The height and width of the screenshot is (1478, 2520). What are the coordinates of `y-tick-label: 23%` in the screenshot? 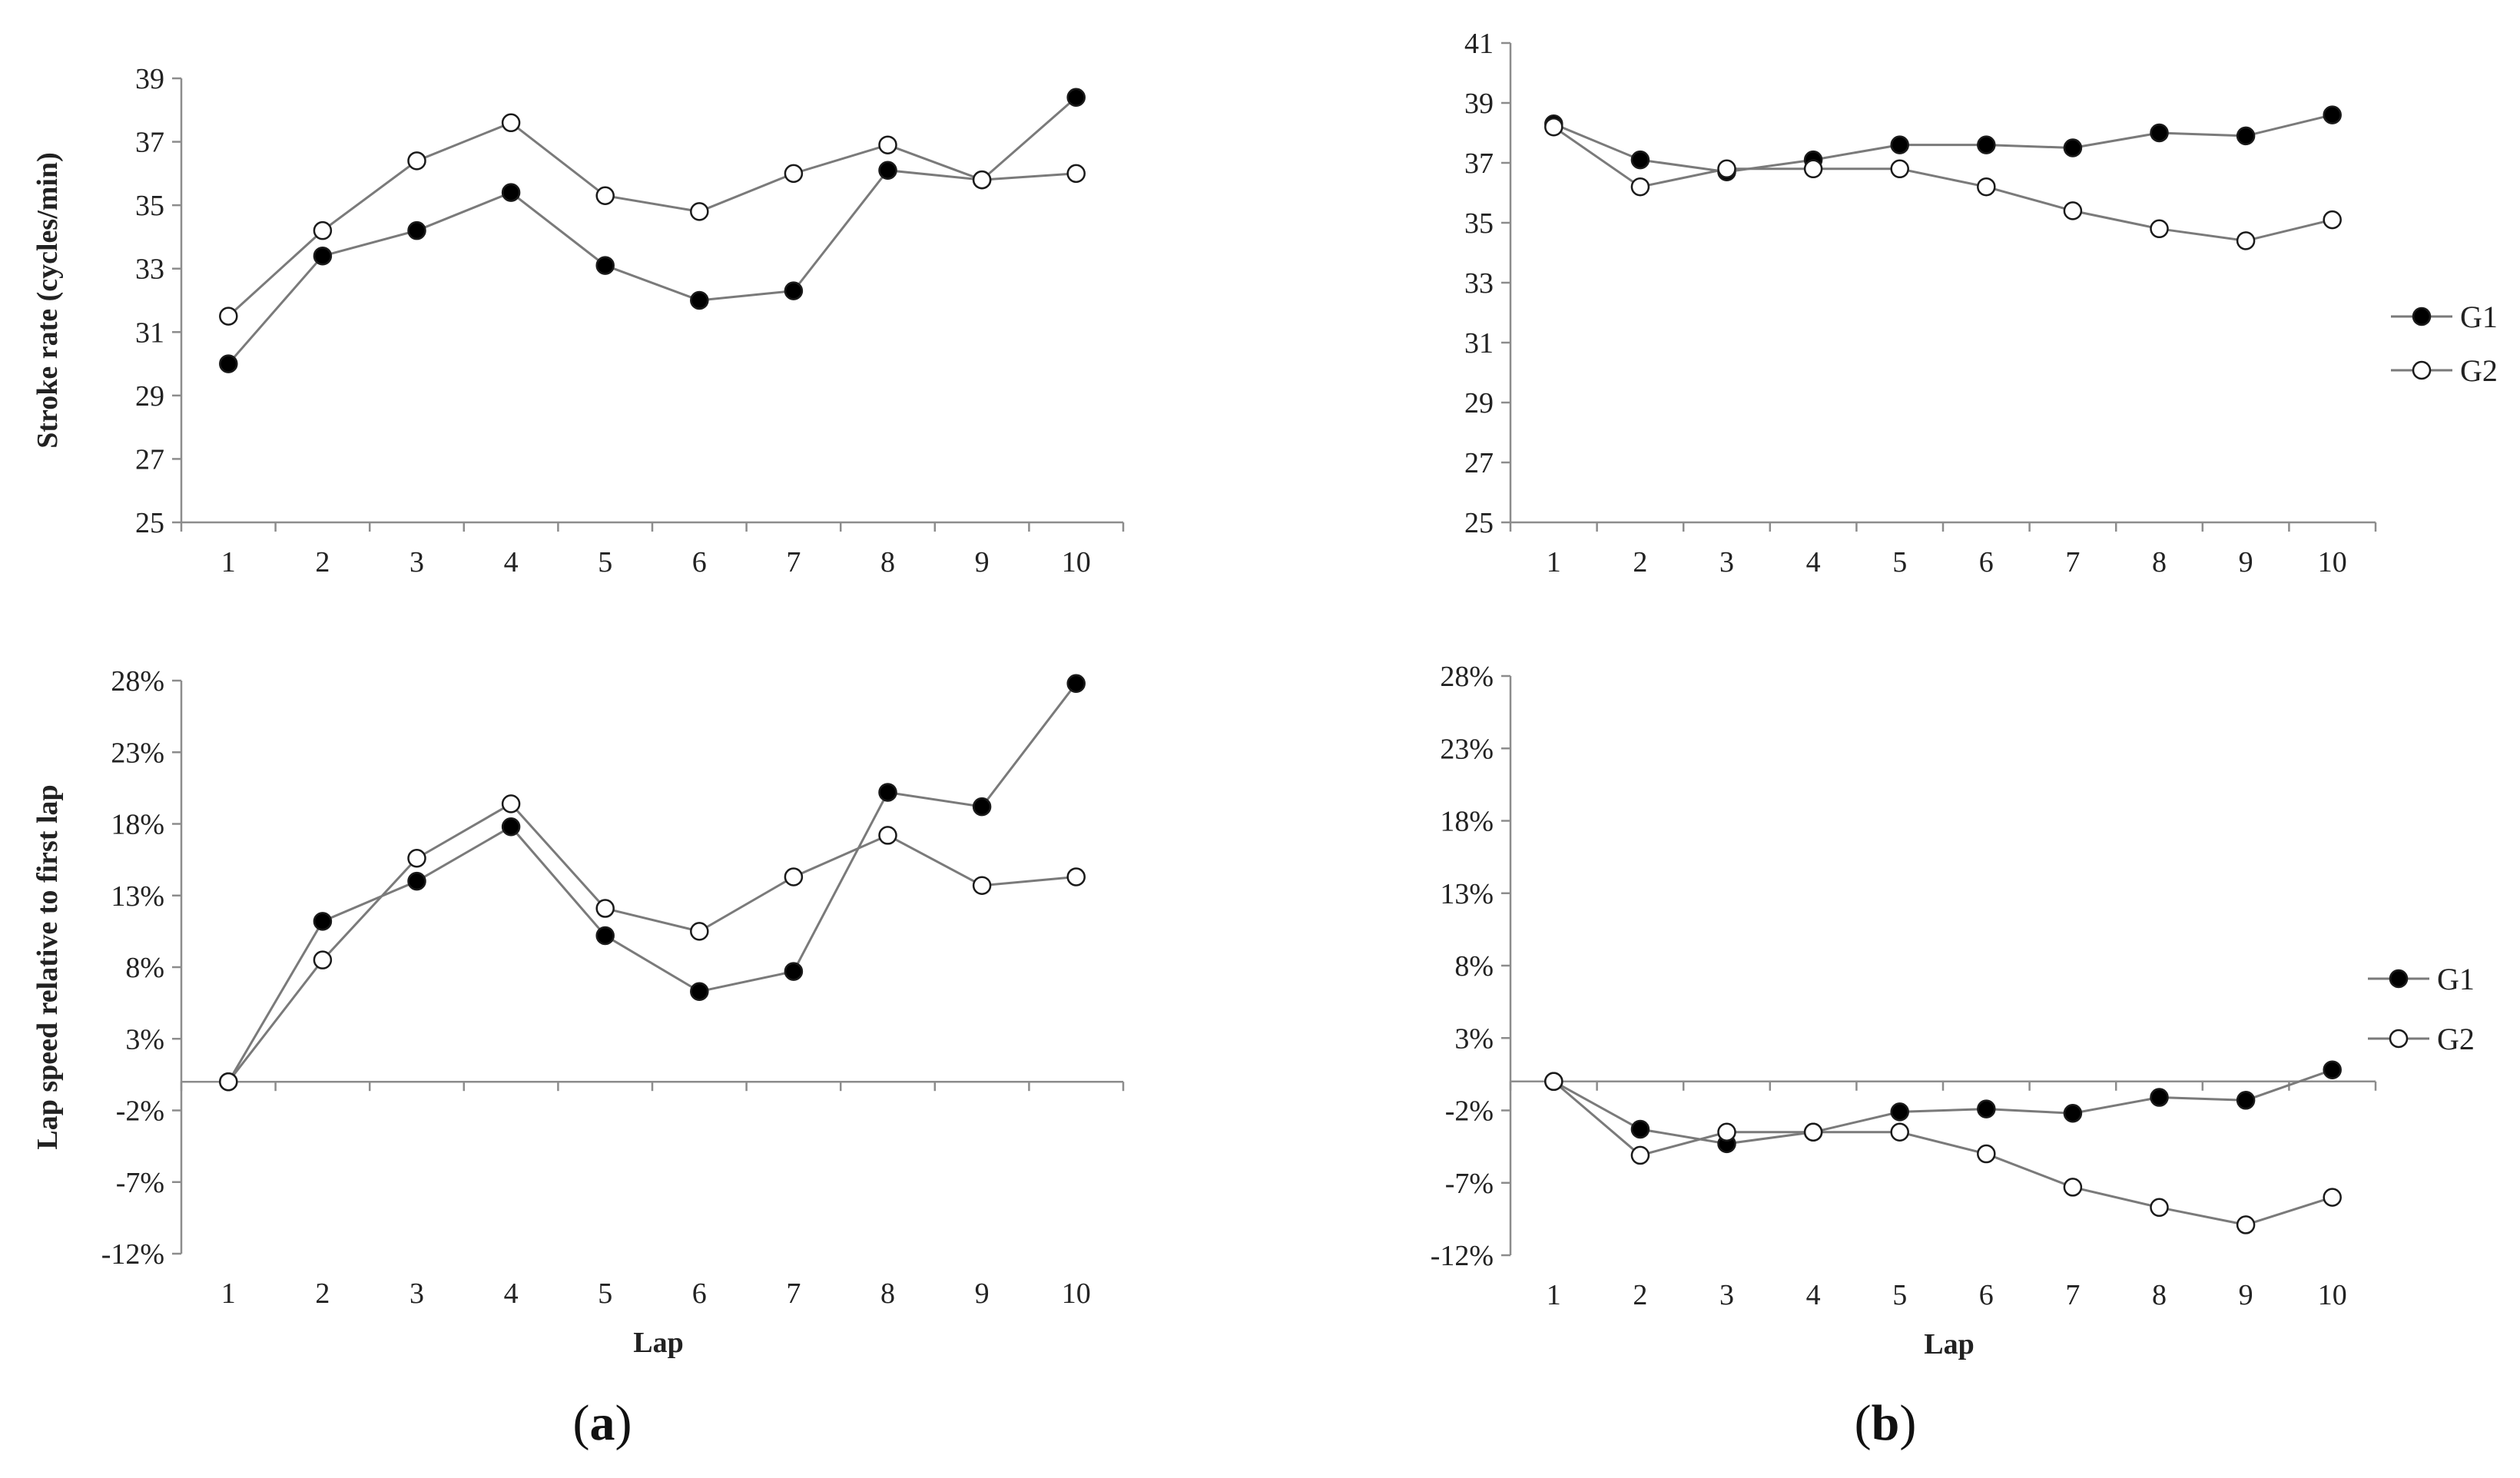 It's located at (137, 753).